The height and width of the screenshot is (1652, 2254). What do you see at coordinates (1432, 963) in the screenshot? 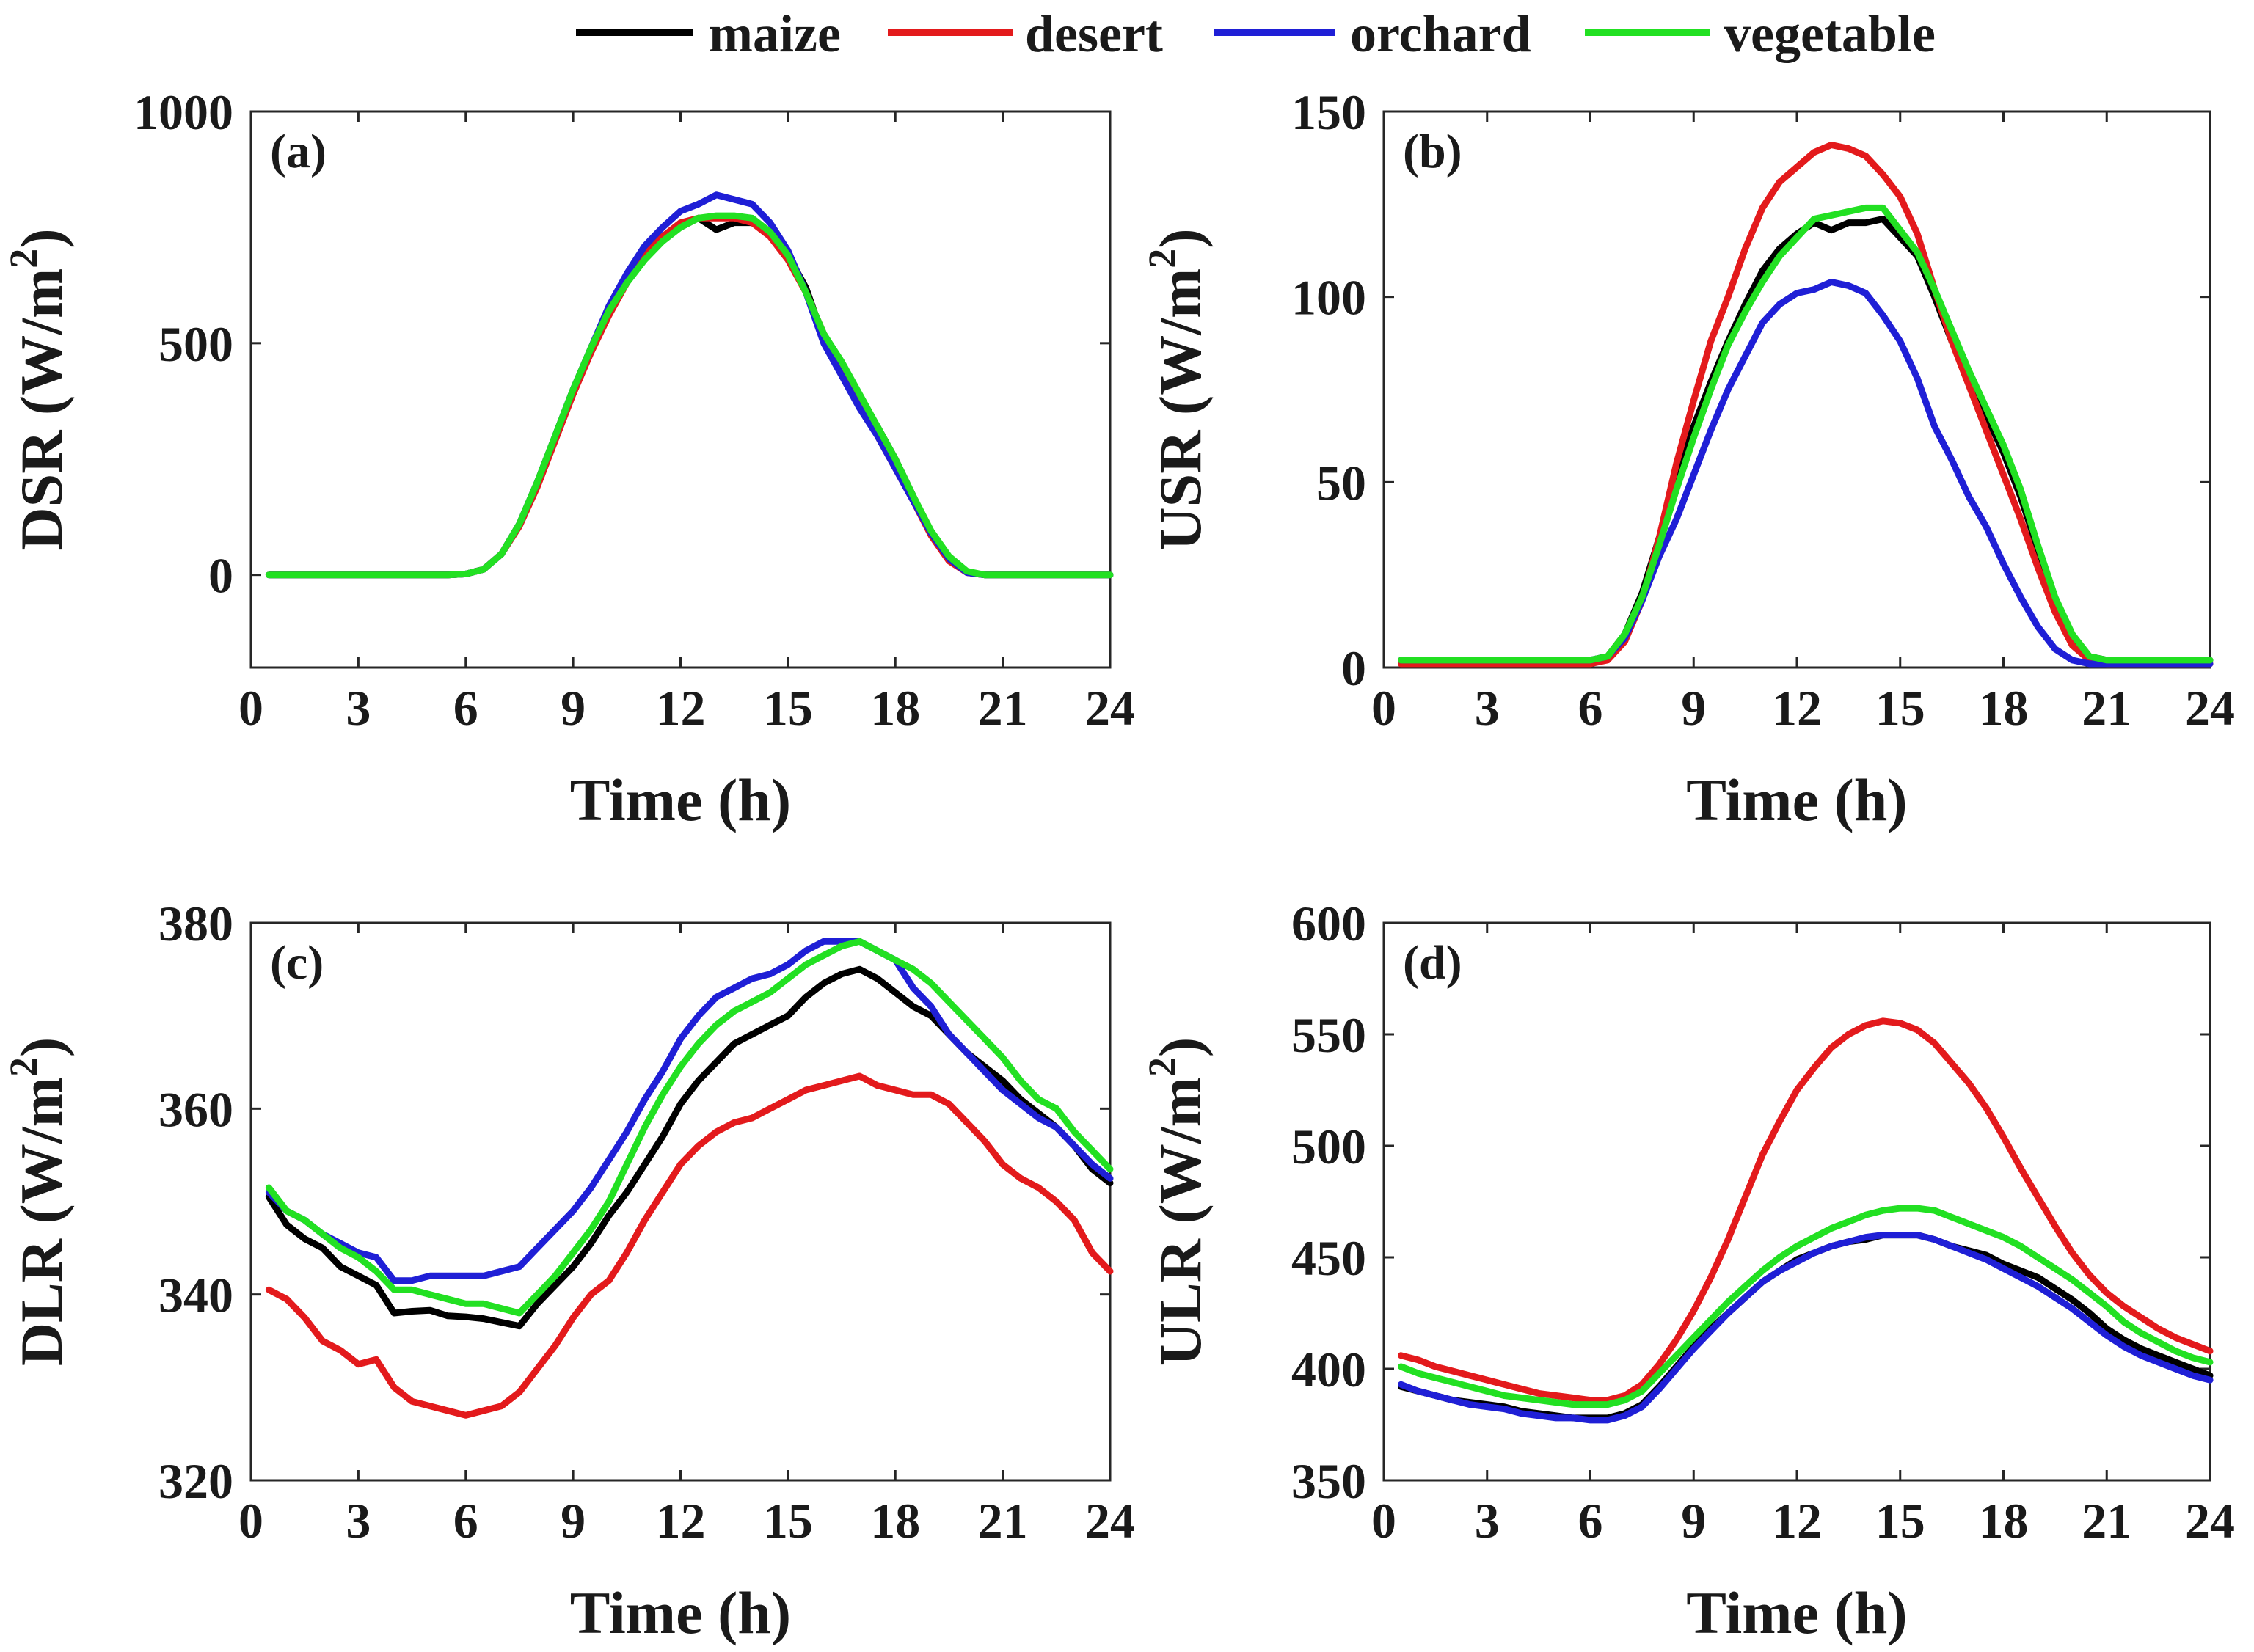
I see `panel-label: (d)` at bounding box center [1432, 963].